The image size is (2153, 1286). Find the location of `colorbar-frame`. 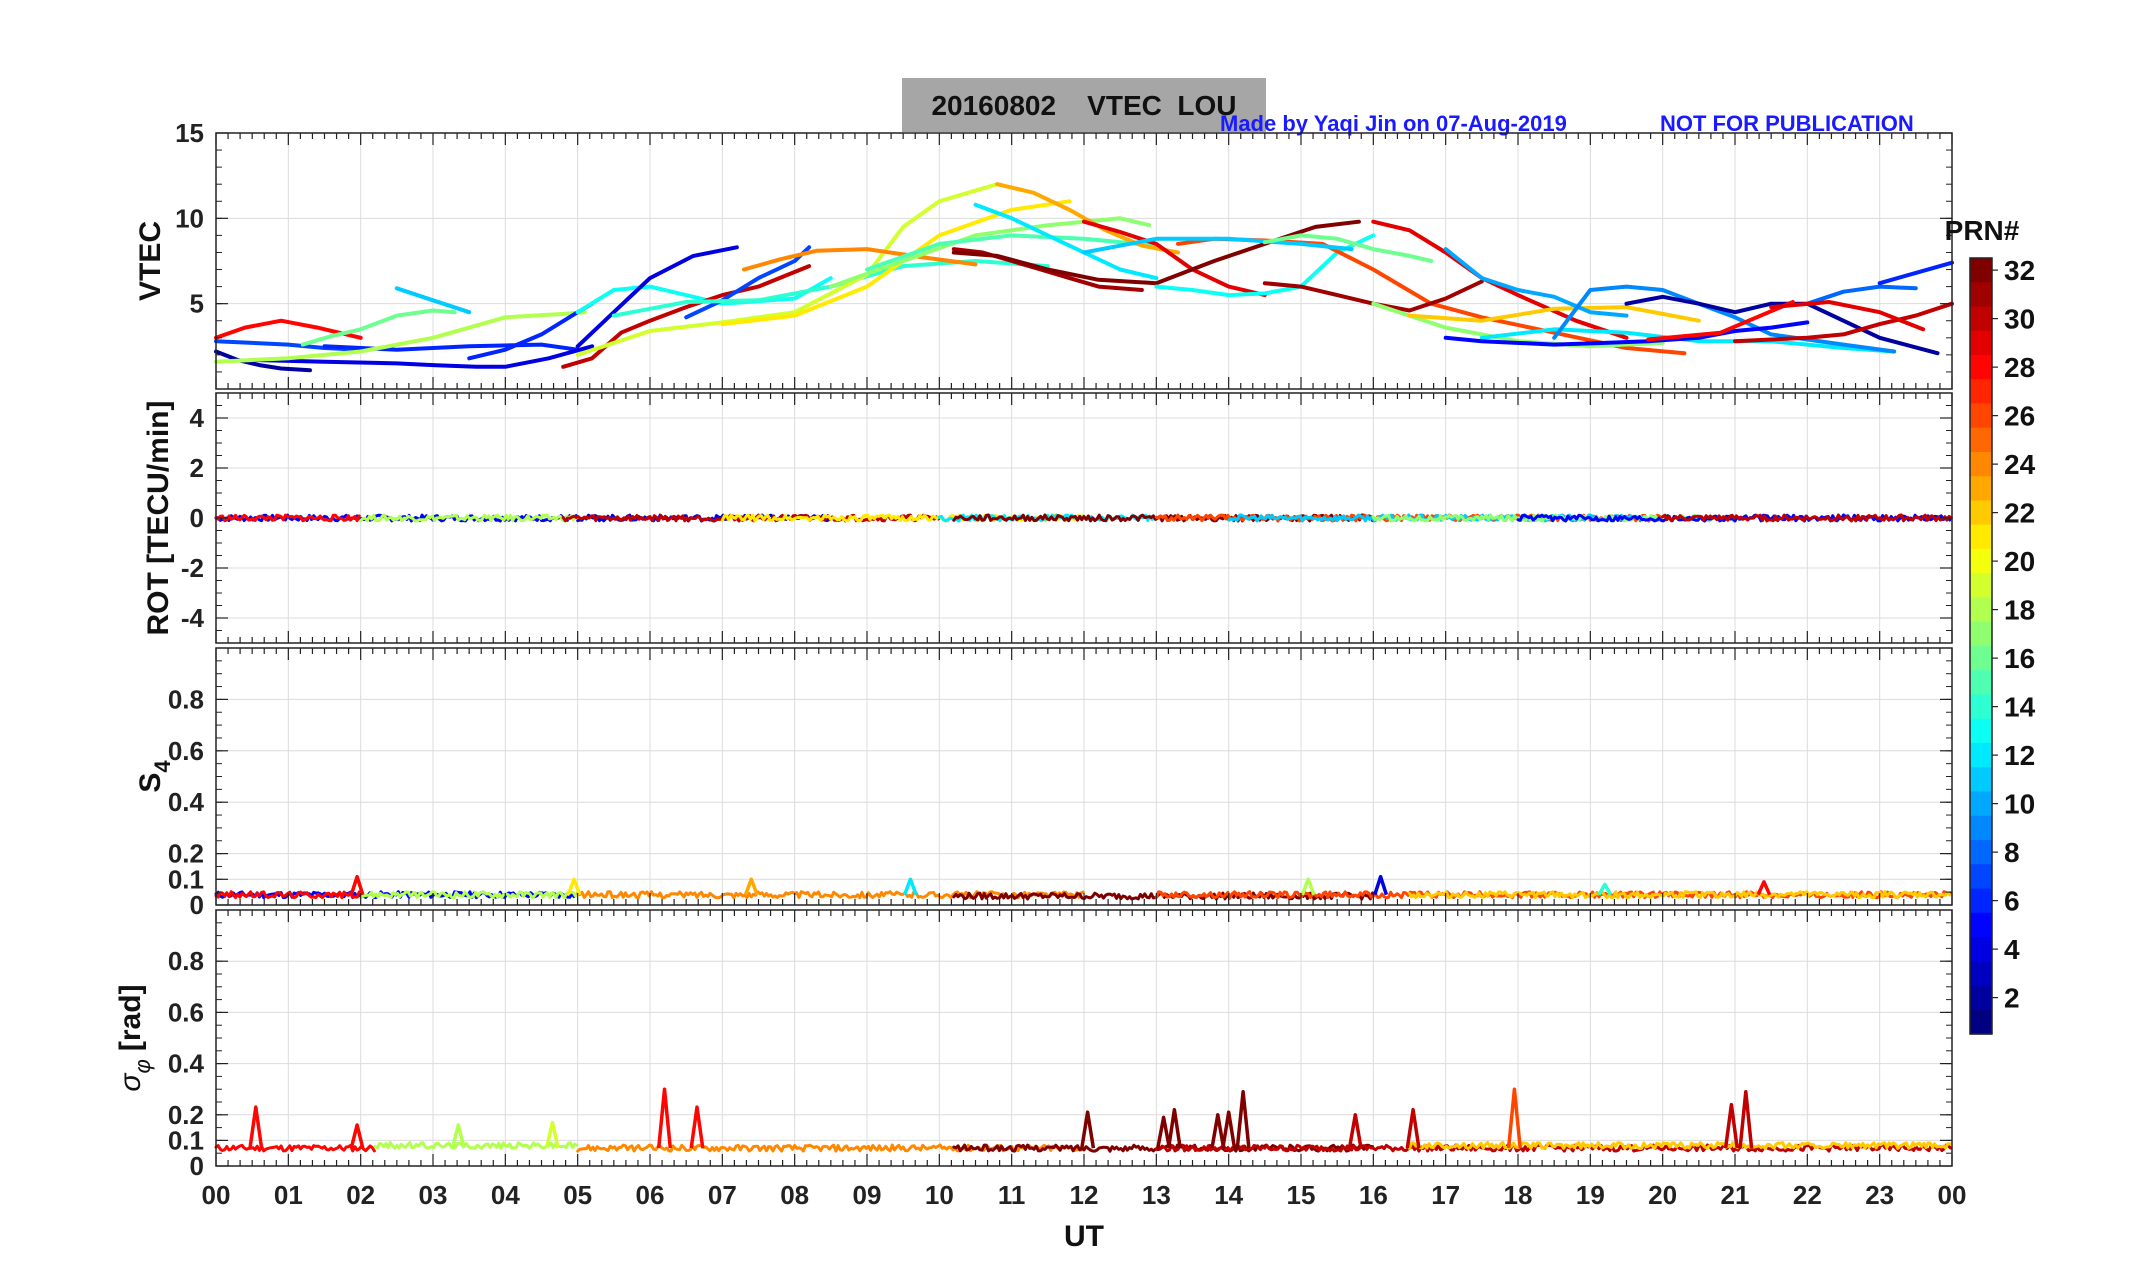

colorbar-frame is located at coordinates (1981, 646).